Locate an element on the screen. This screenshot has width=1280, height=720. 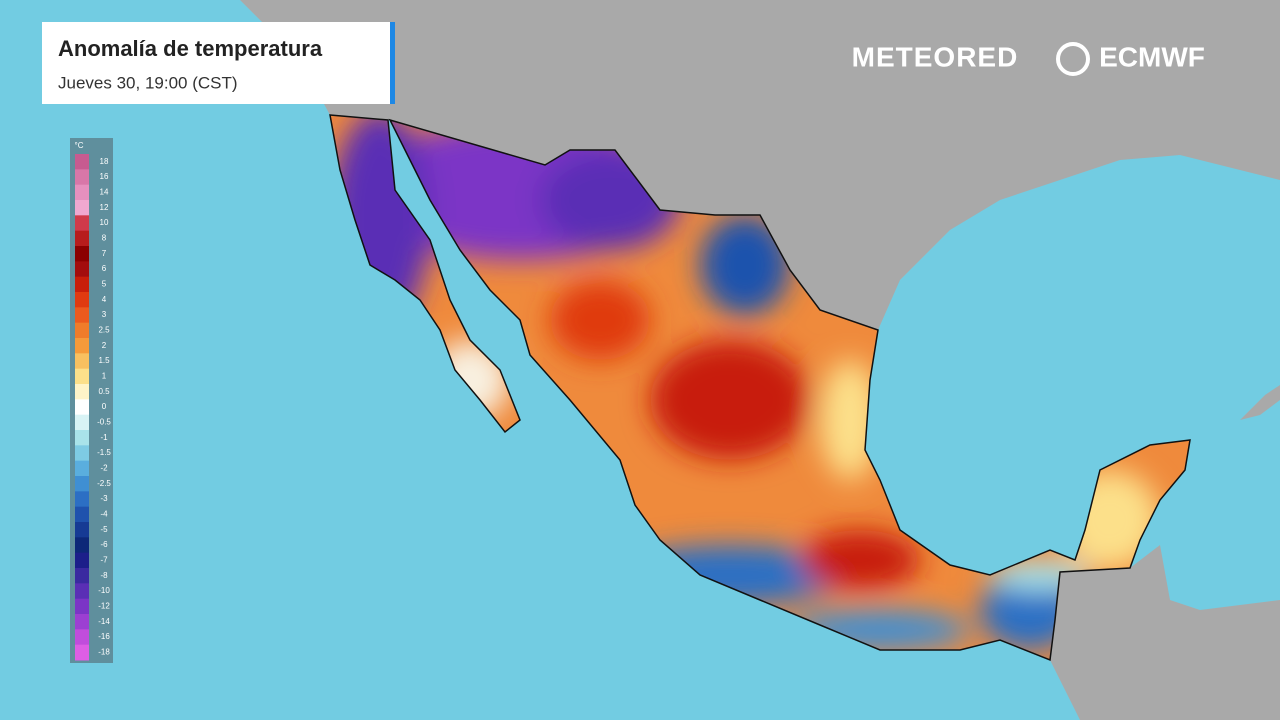
legend-label: 5 is located at coordinates (104, 283).